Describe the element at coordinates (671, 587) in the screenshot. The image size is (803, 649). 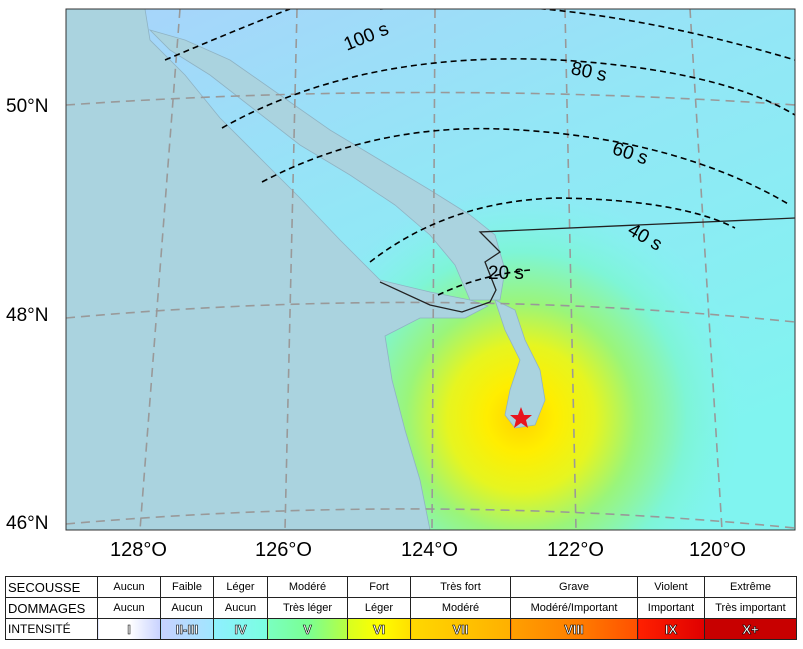
I see `legend-cell: Violent` at that location.